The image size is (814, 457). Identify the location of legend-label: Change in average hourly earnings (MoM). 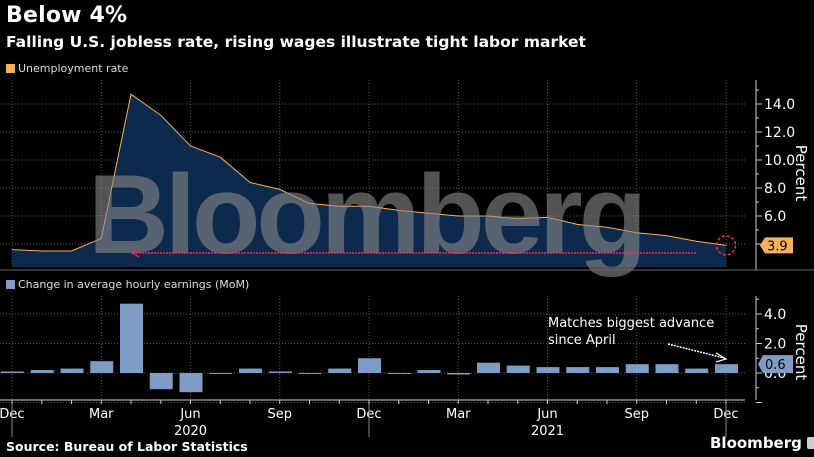
(134, 284).